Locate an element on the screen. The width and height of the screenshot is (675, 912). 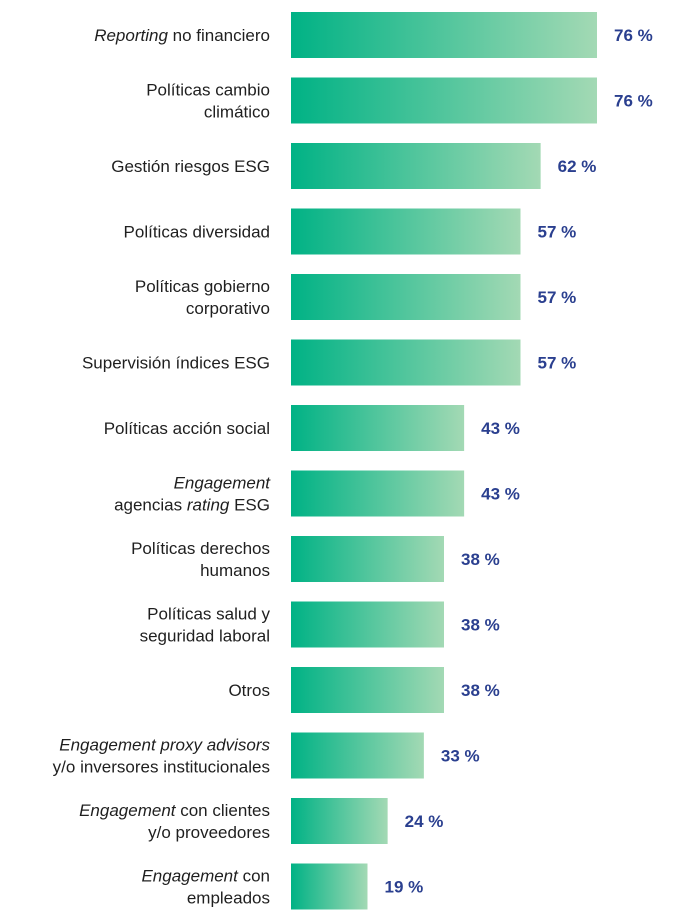
category-label: Engagement con clientes y/o proveedores is located at coordinates (174, 821).